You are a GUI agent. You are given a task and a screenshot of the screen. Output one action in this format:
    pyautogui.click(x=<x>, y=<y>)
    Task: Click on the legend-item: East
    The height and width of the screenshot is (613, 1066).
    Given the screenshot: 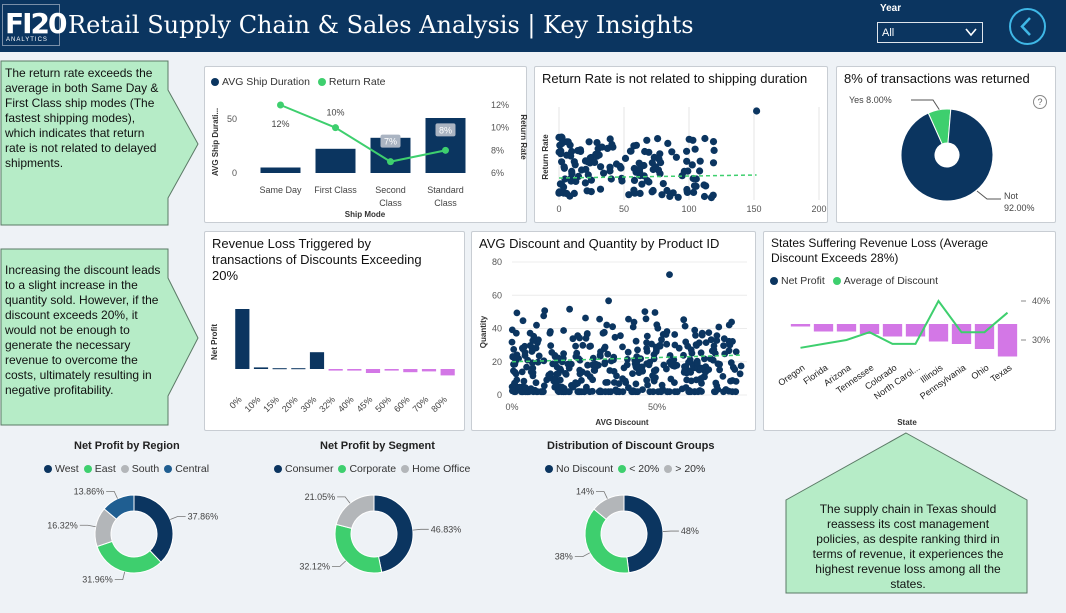 What is the action you would take?
    pyautogui.click(x=99, y=469)
    